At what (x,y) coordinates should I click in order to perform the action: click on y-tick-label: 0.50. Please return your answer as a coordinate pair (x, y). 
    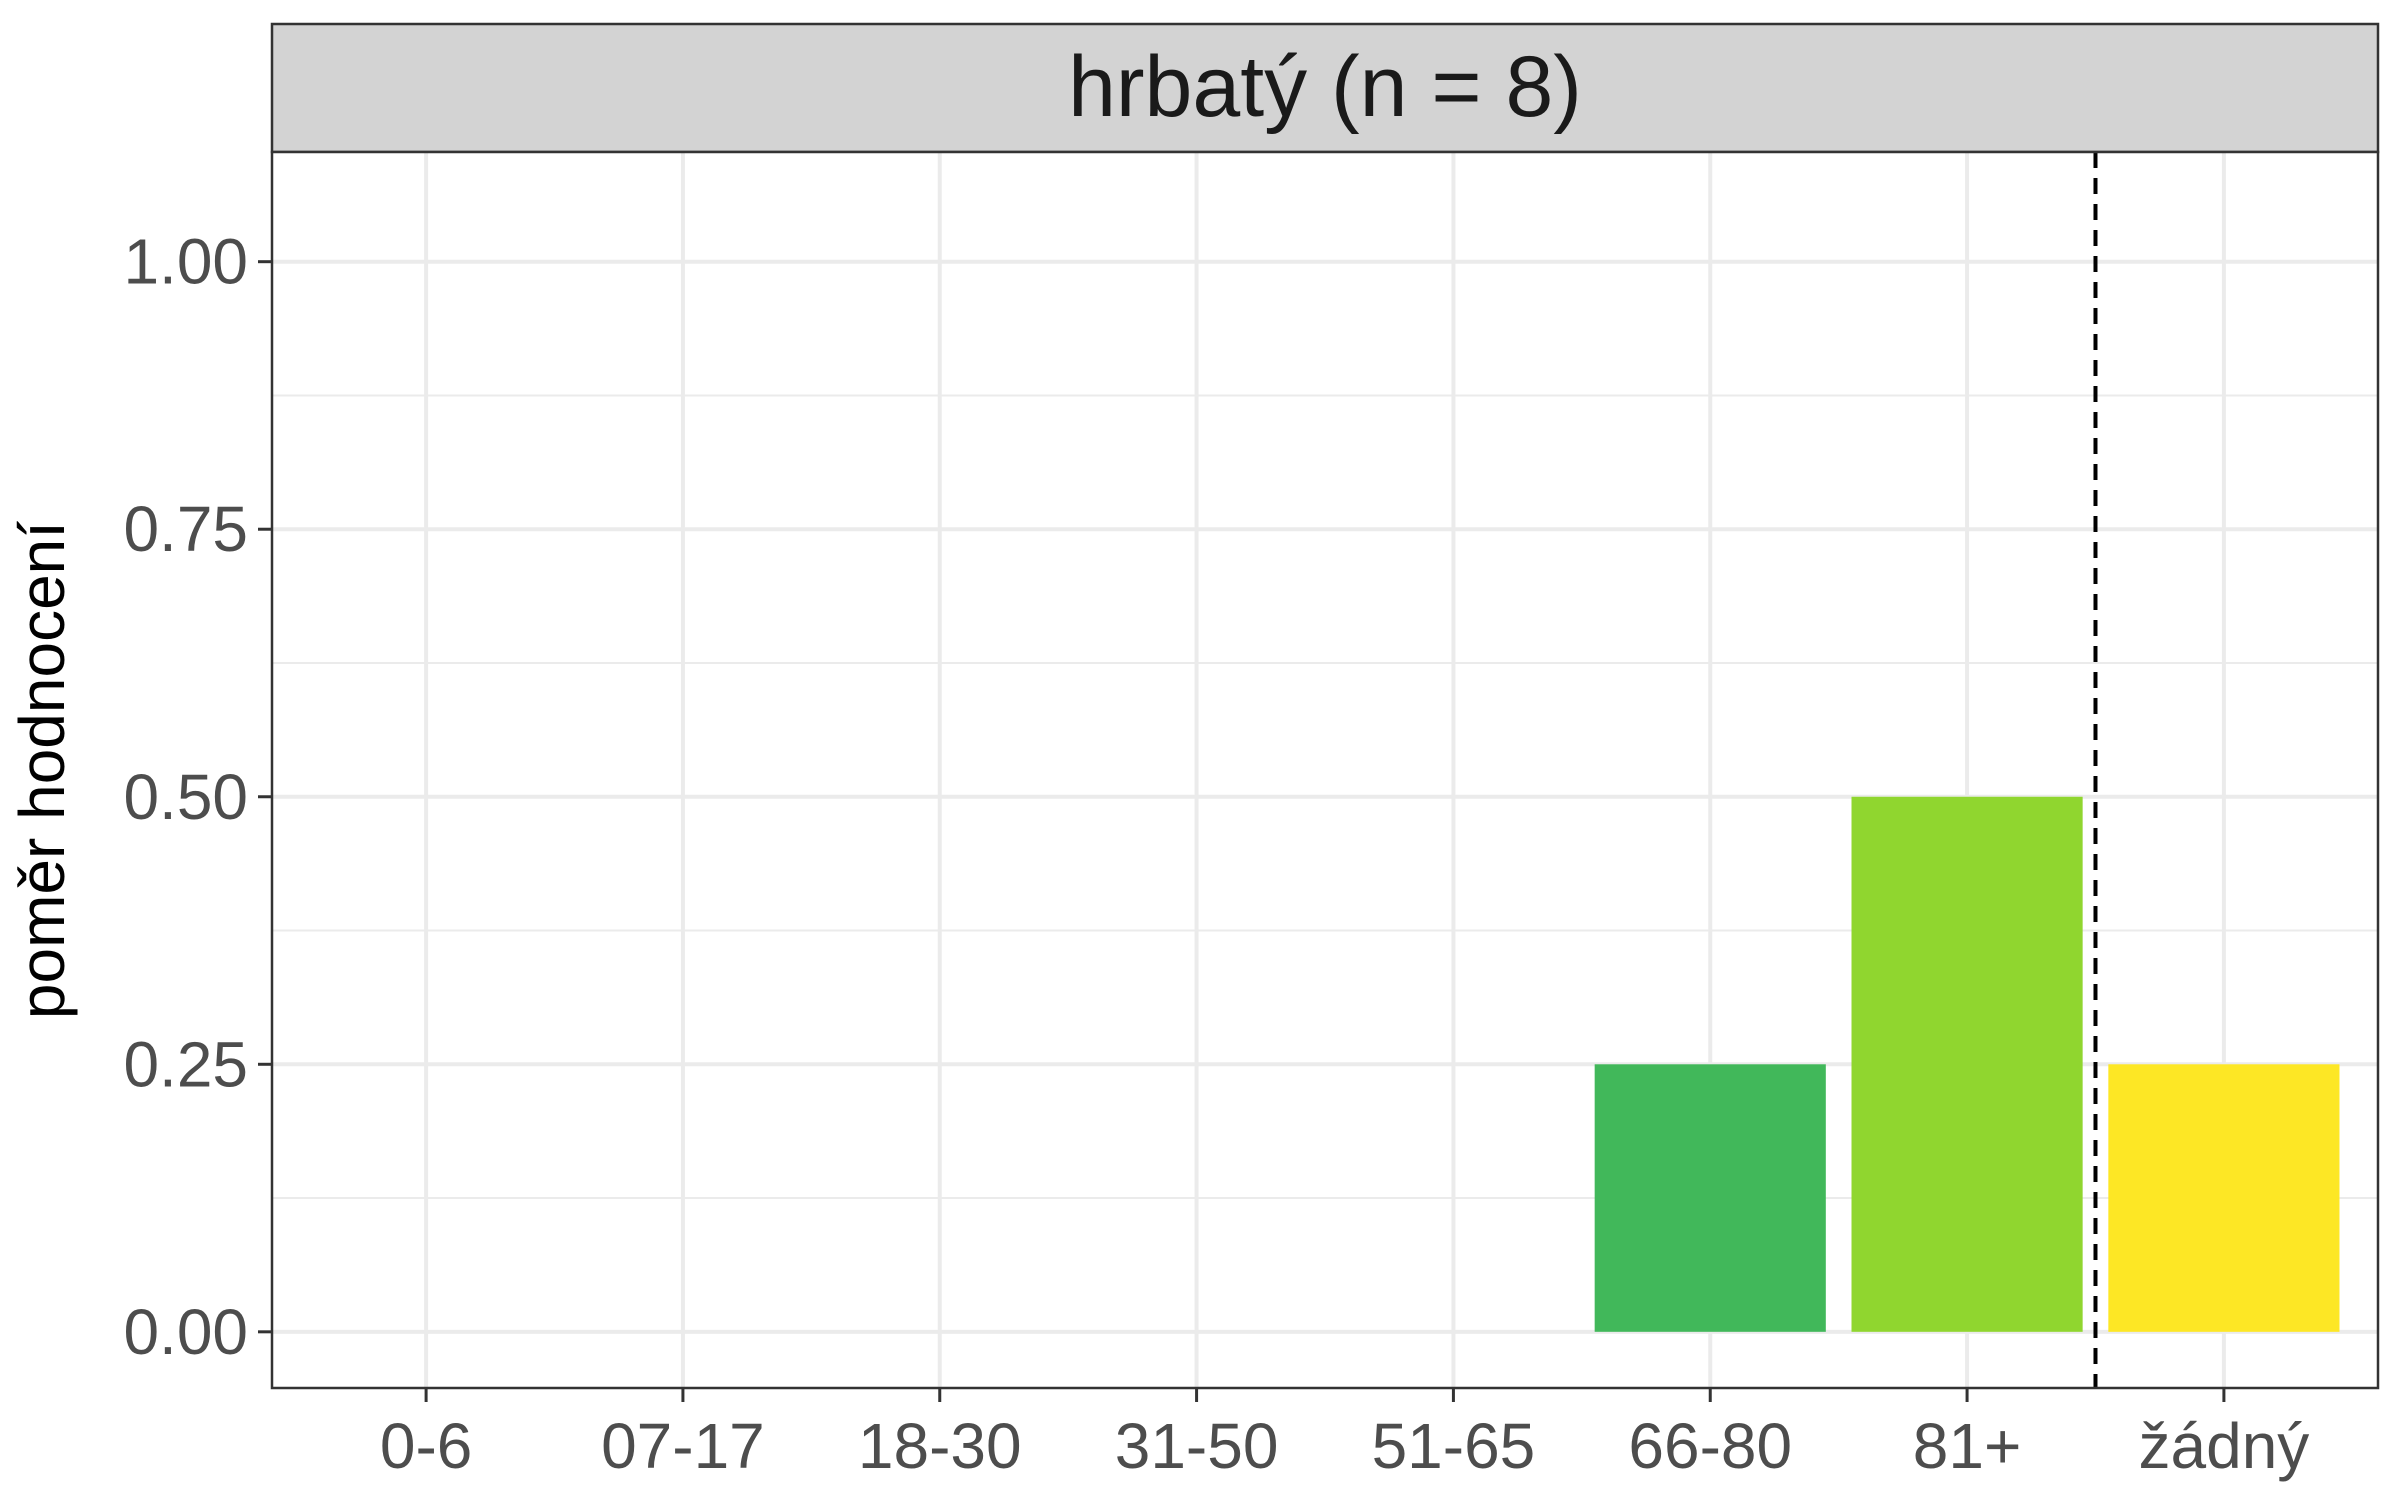
    Looking at the image, I should click on (185, 797).